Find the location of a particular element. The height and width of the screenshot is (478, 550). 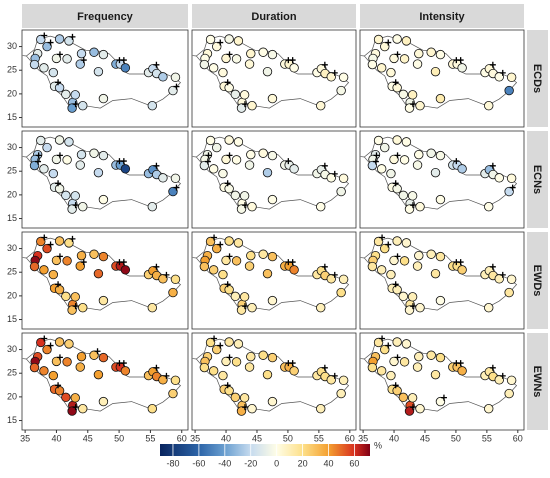

y-tick-label: 20 is located at coordinates (12, 396).